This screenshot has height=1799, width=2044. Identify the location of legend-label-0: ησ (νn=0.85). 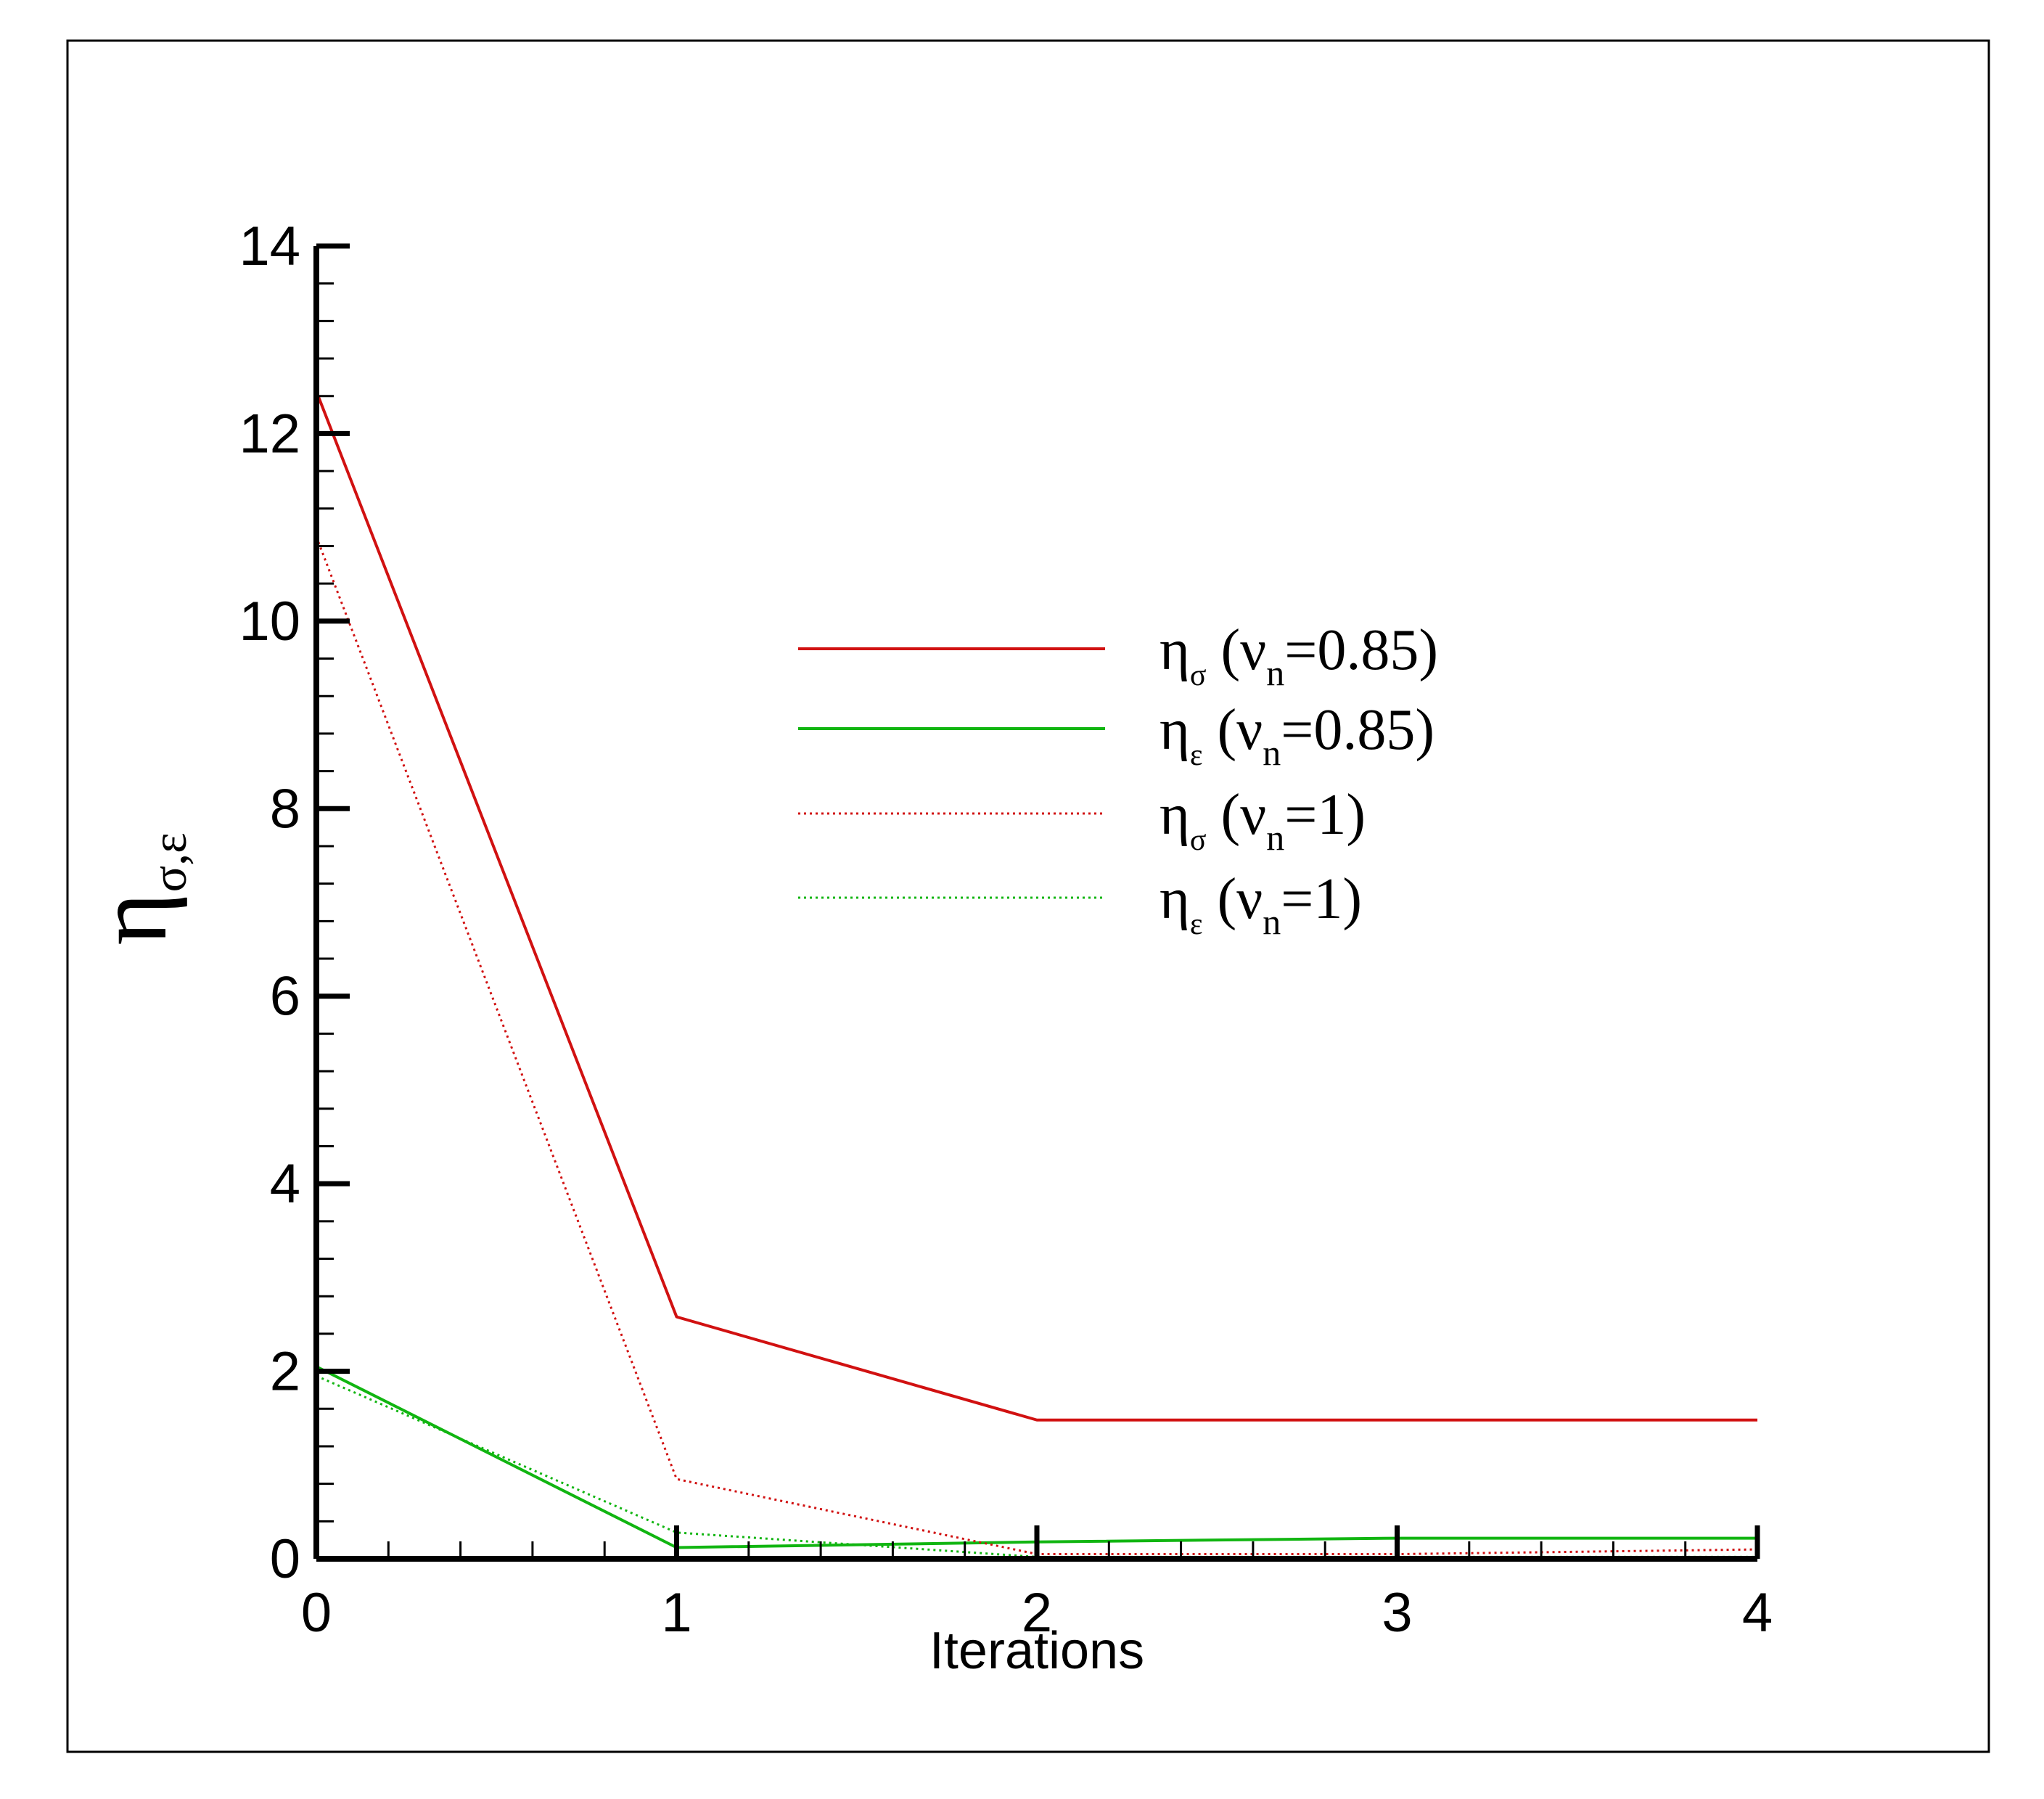
(1299, 655).